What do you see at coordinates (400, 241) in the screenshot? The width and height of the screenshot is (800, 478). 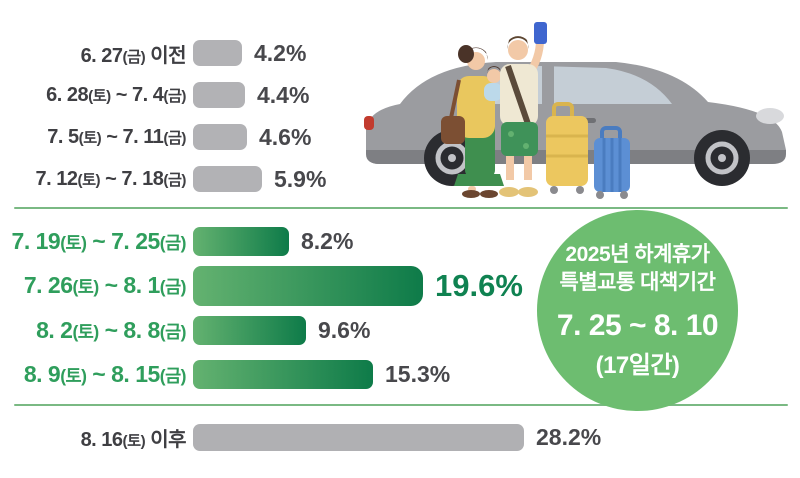 I see `chart-row: 7. 19(토) ~ 7. 25(금) 8.2%` at bounding box center [400, 241].